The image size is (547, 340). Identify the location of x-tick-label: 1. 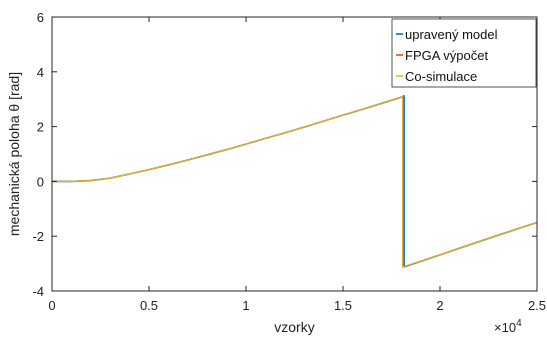
(245, 305).